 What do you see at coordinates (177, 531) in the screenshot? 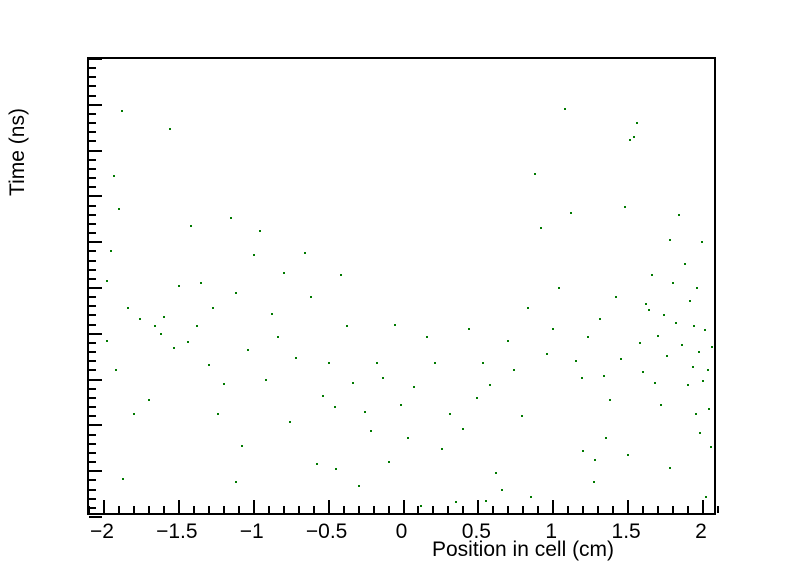
I see `x-tick-label: −1.5` at bounding box center [177, 531].